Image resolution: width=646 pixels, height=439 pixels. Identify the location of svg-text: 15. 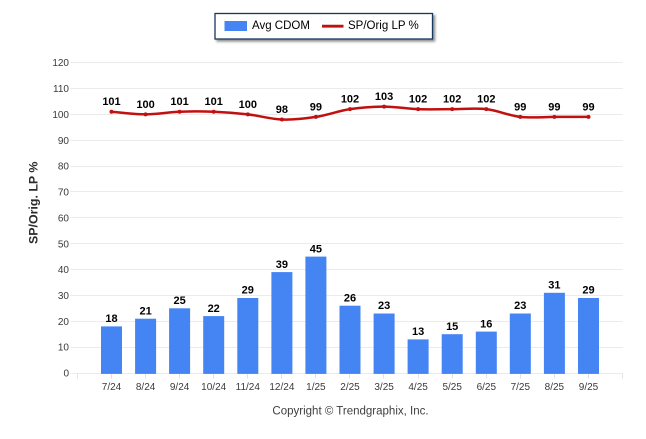
(452, 327).